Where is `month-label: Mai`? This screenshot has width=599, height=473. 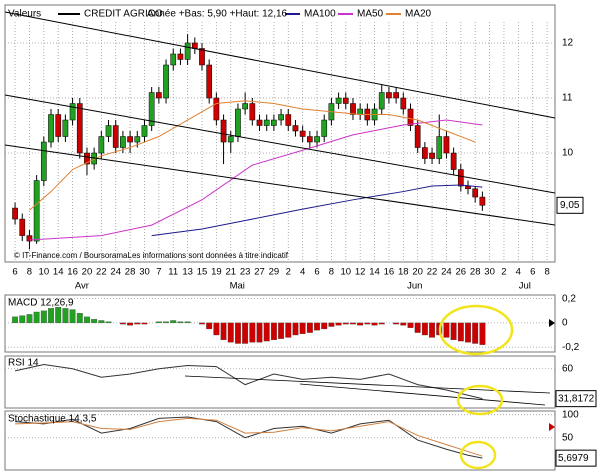
month-label: Mai is located at coordinates (237, 286).